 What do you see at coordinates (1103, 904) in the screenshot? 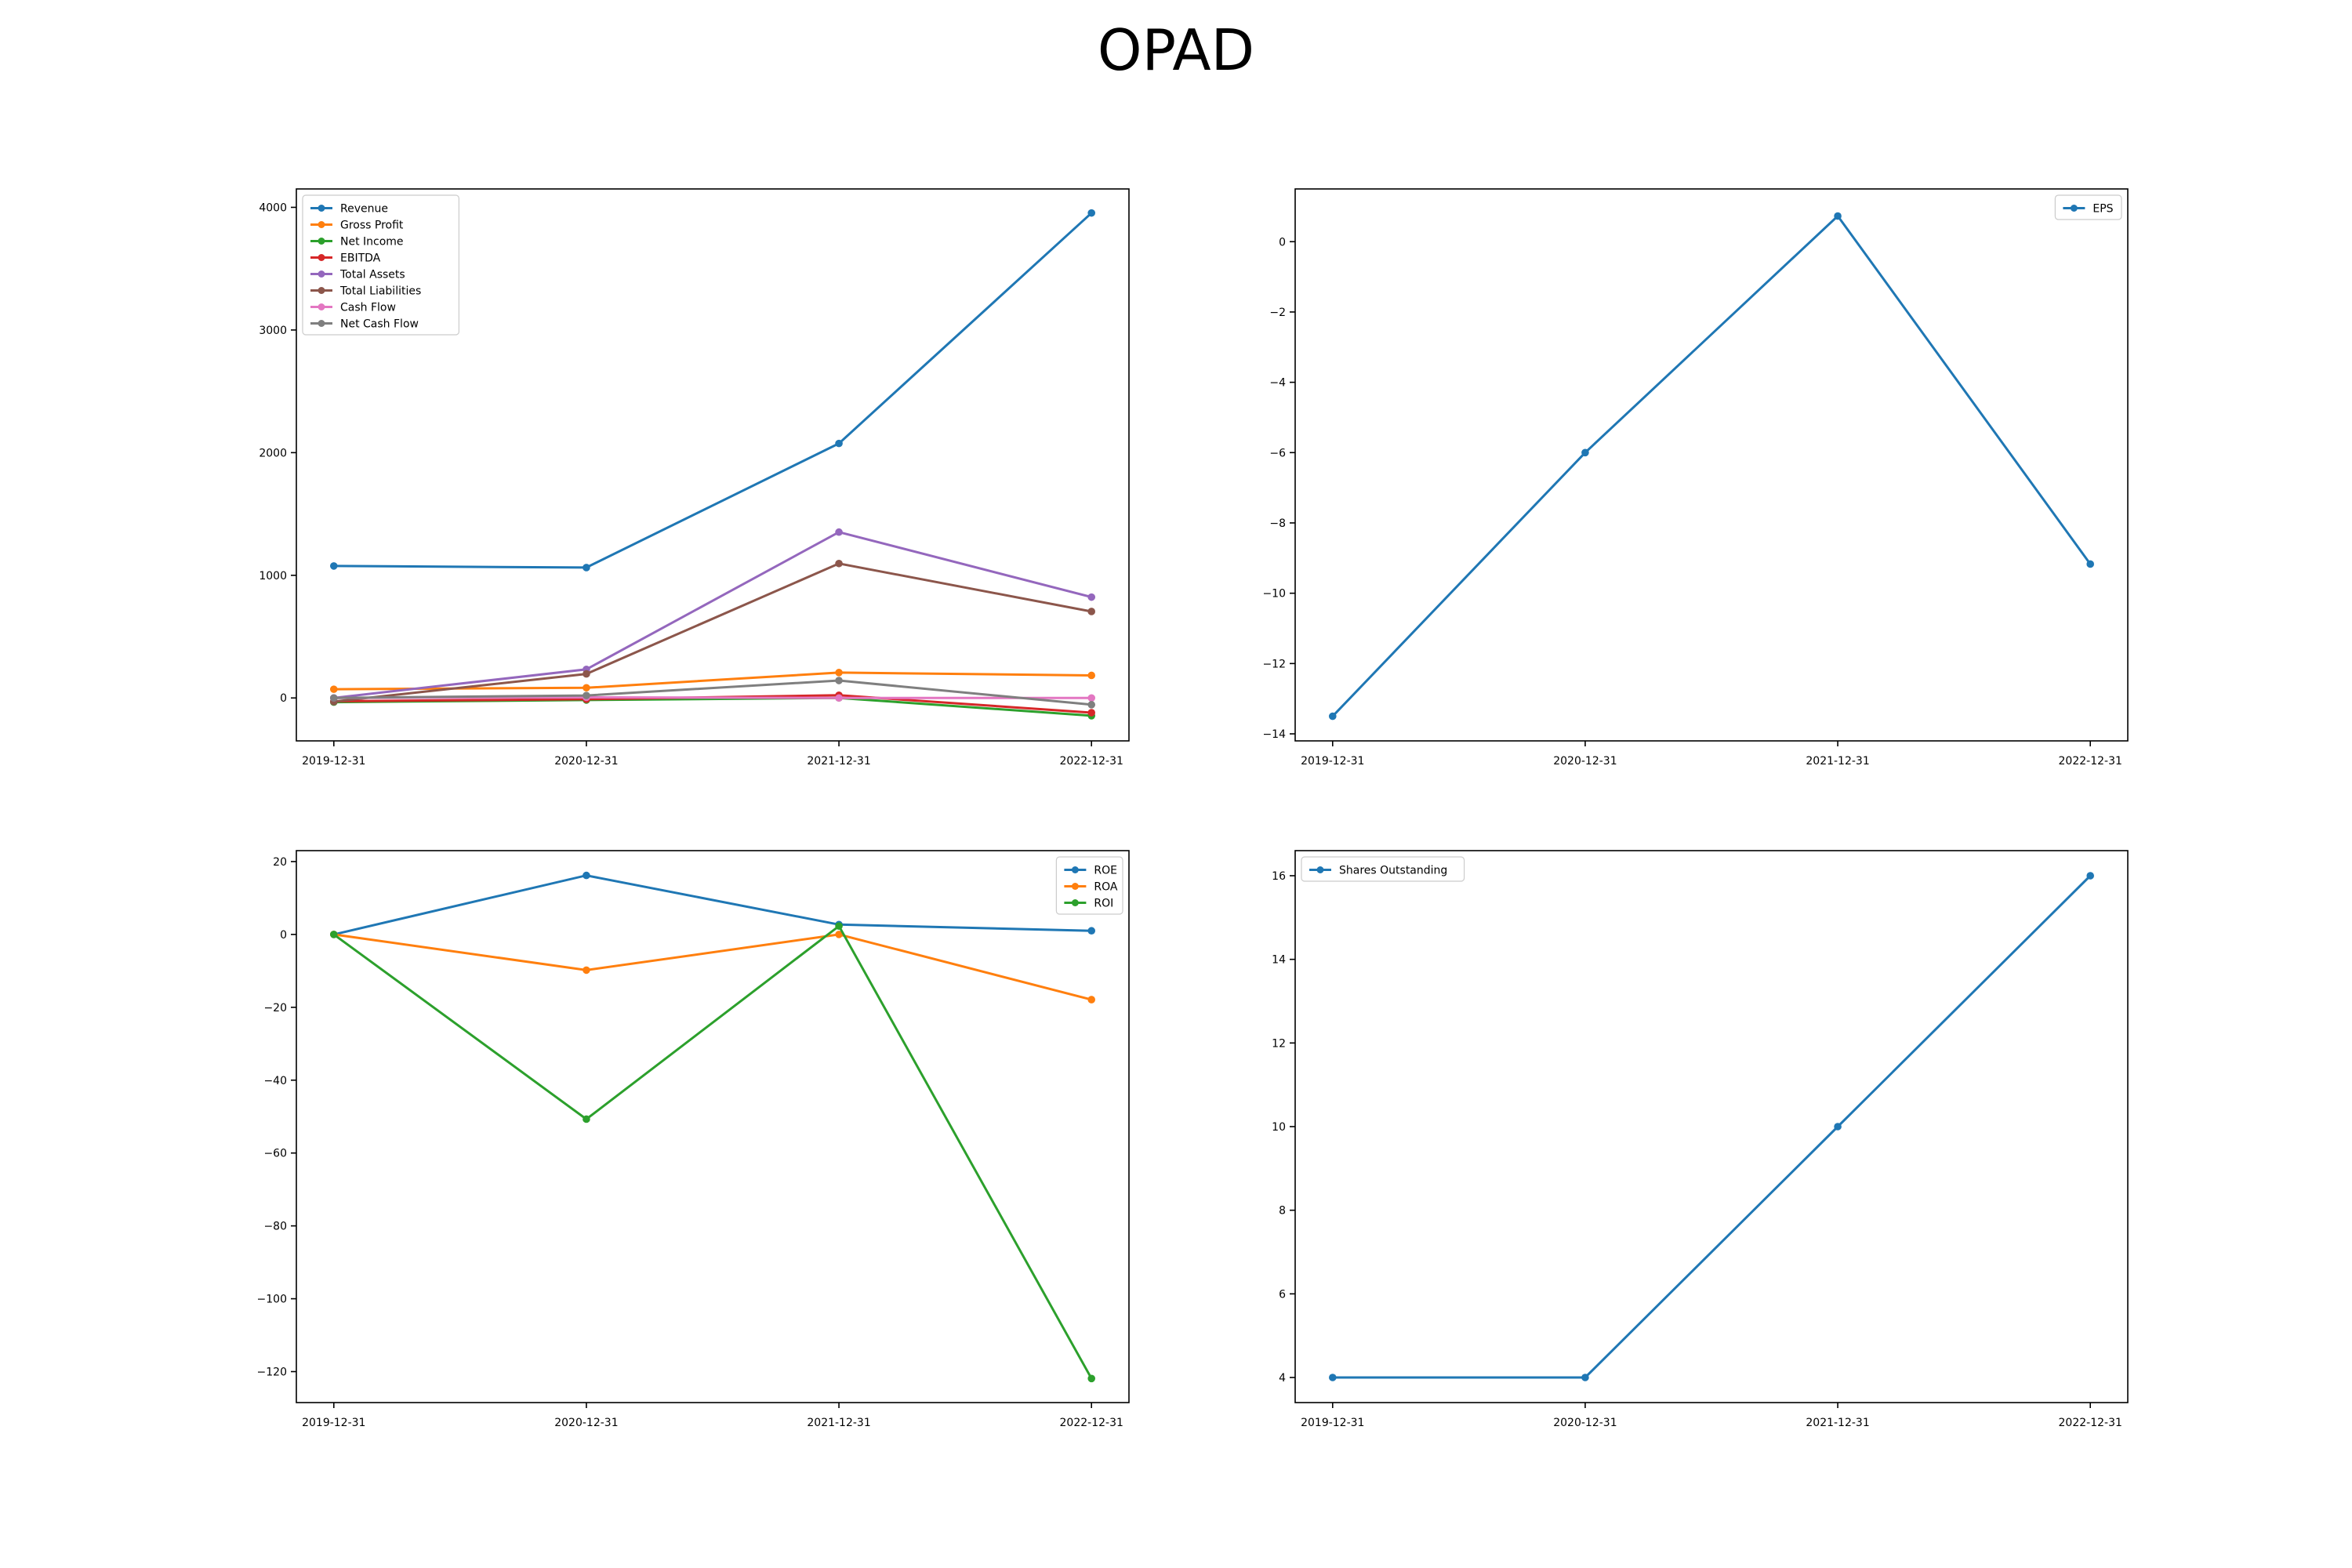
I see `legend-label: ROI` at bounding box center [1103, 904].